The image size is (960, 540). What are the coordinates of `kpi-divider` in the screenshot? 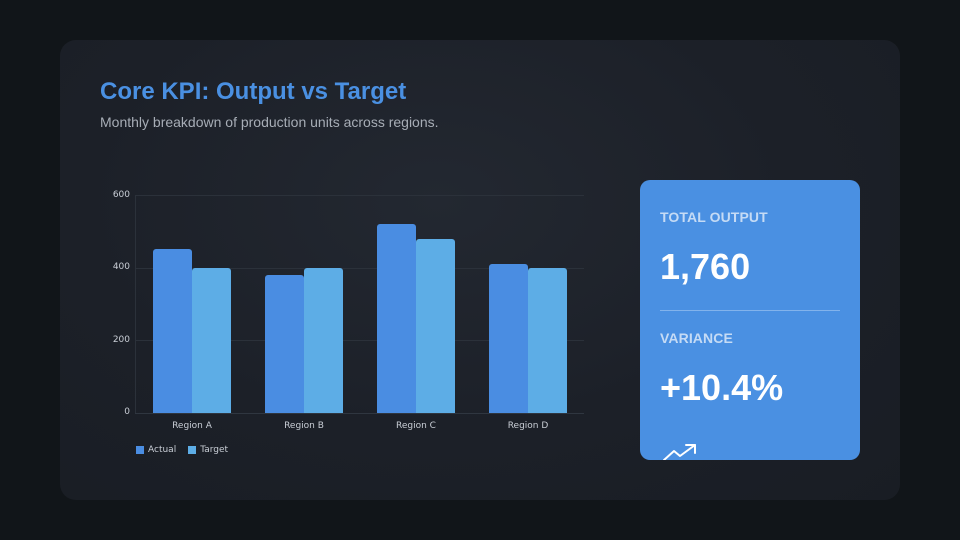 It's located at (750, 310).